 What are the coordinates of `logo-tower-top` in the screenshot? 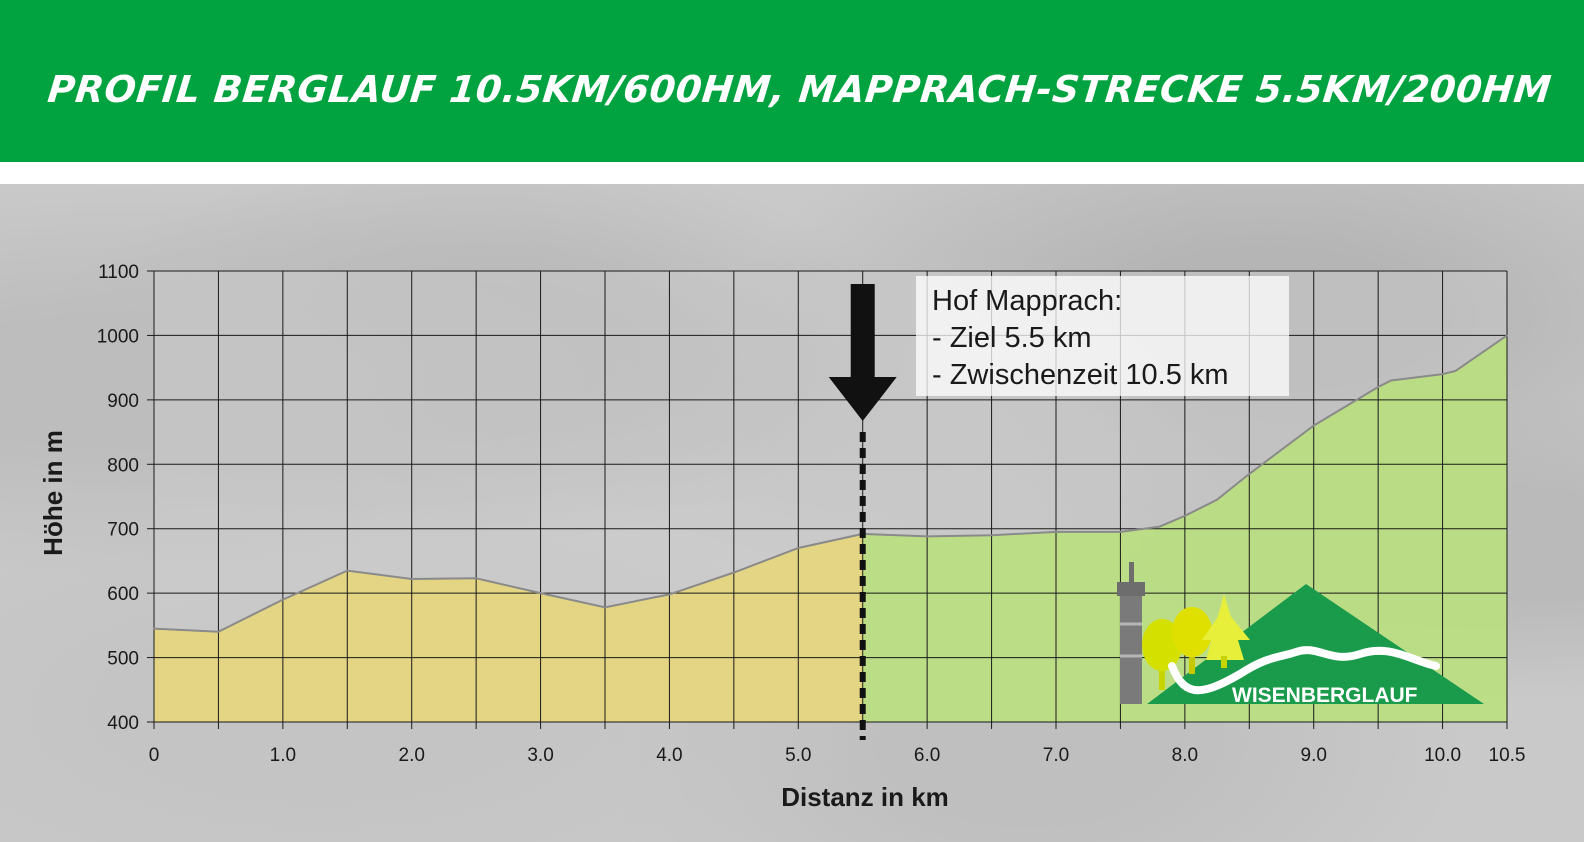 It's located at (1131, 589).